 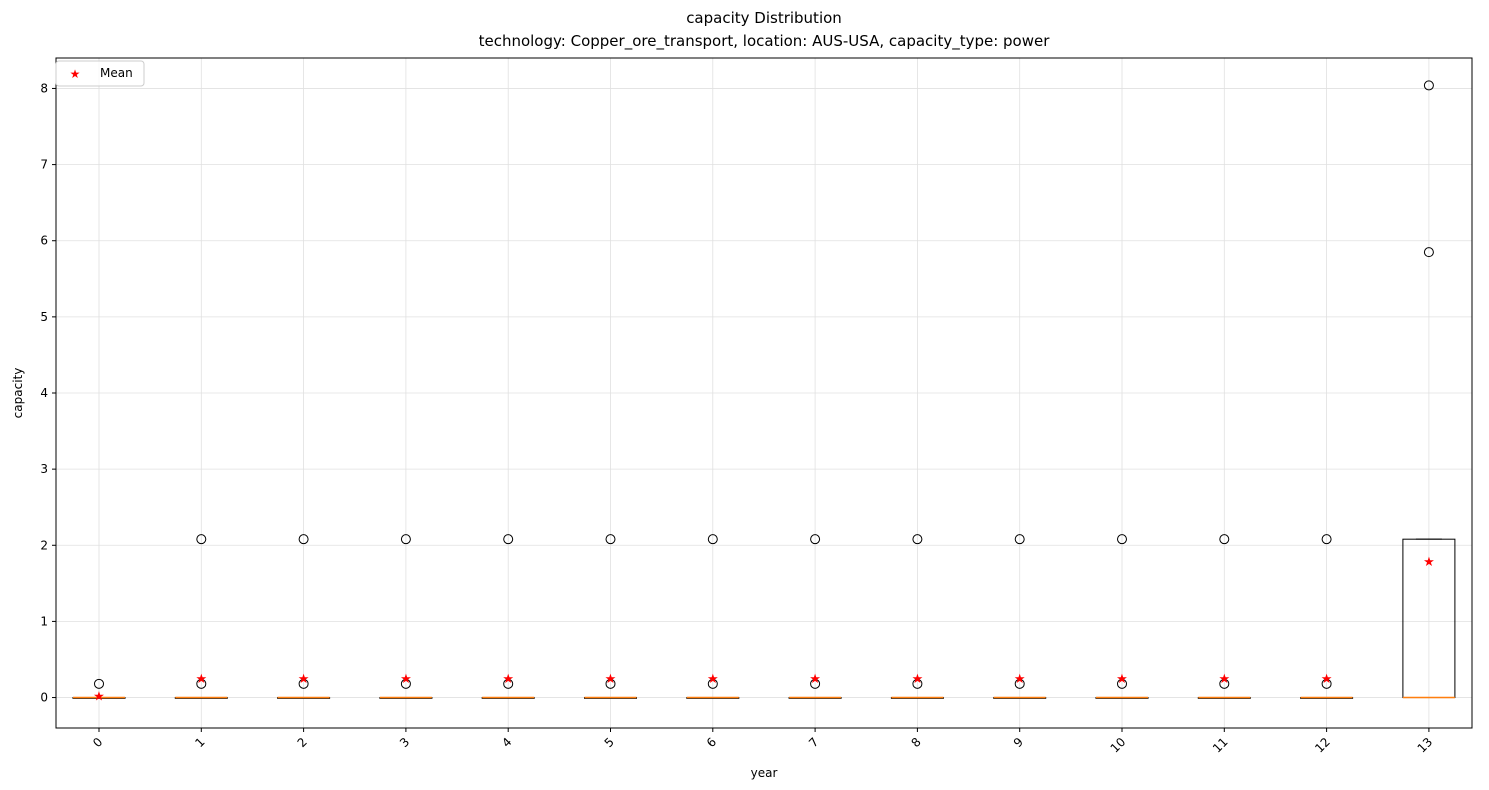 What do you see at coordinates (116, 73) in the screenshot?
I see `legend-entry-mean: Mean` at bounding box center [116, 73].